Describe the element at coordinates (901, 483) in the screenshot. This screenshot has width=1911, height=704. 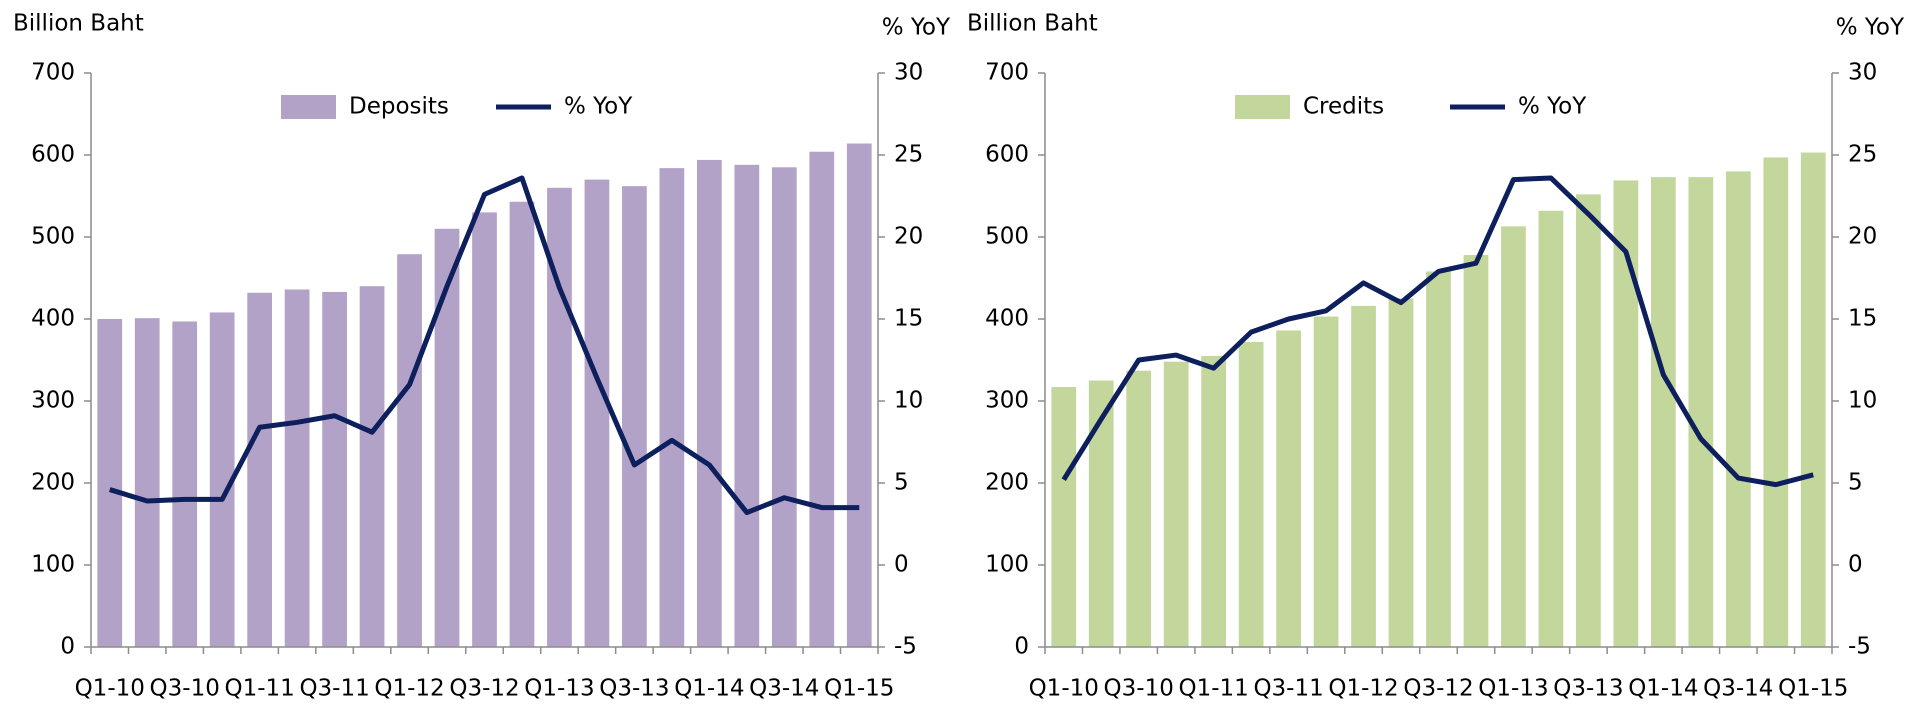
I see `y2-tick-label: 5` at that location.